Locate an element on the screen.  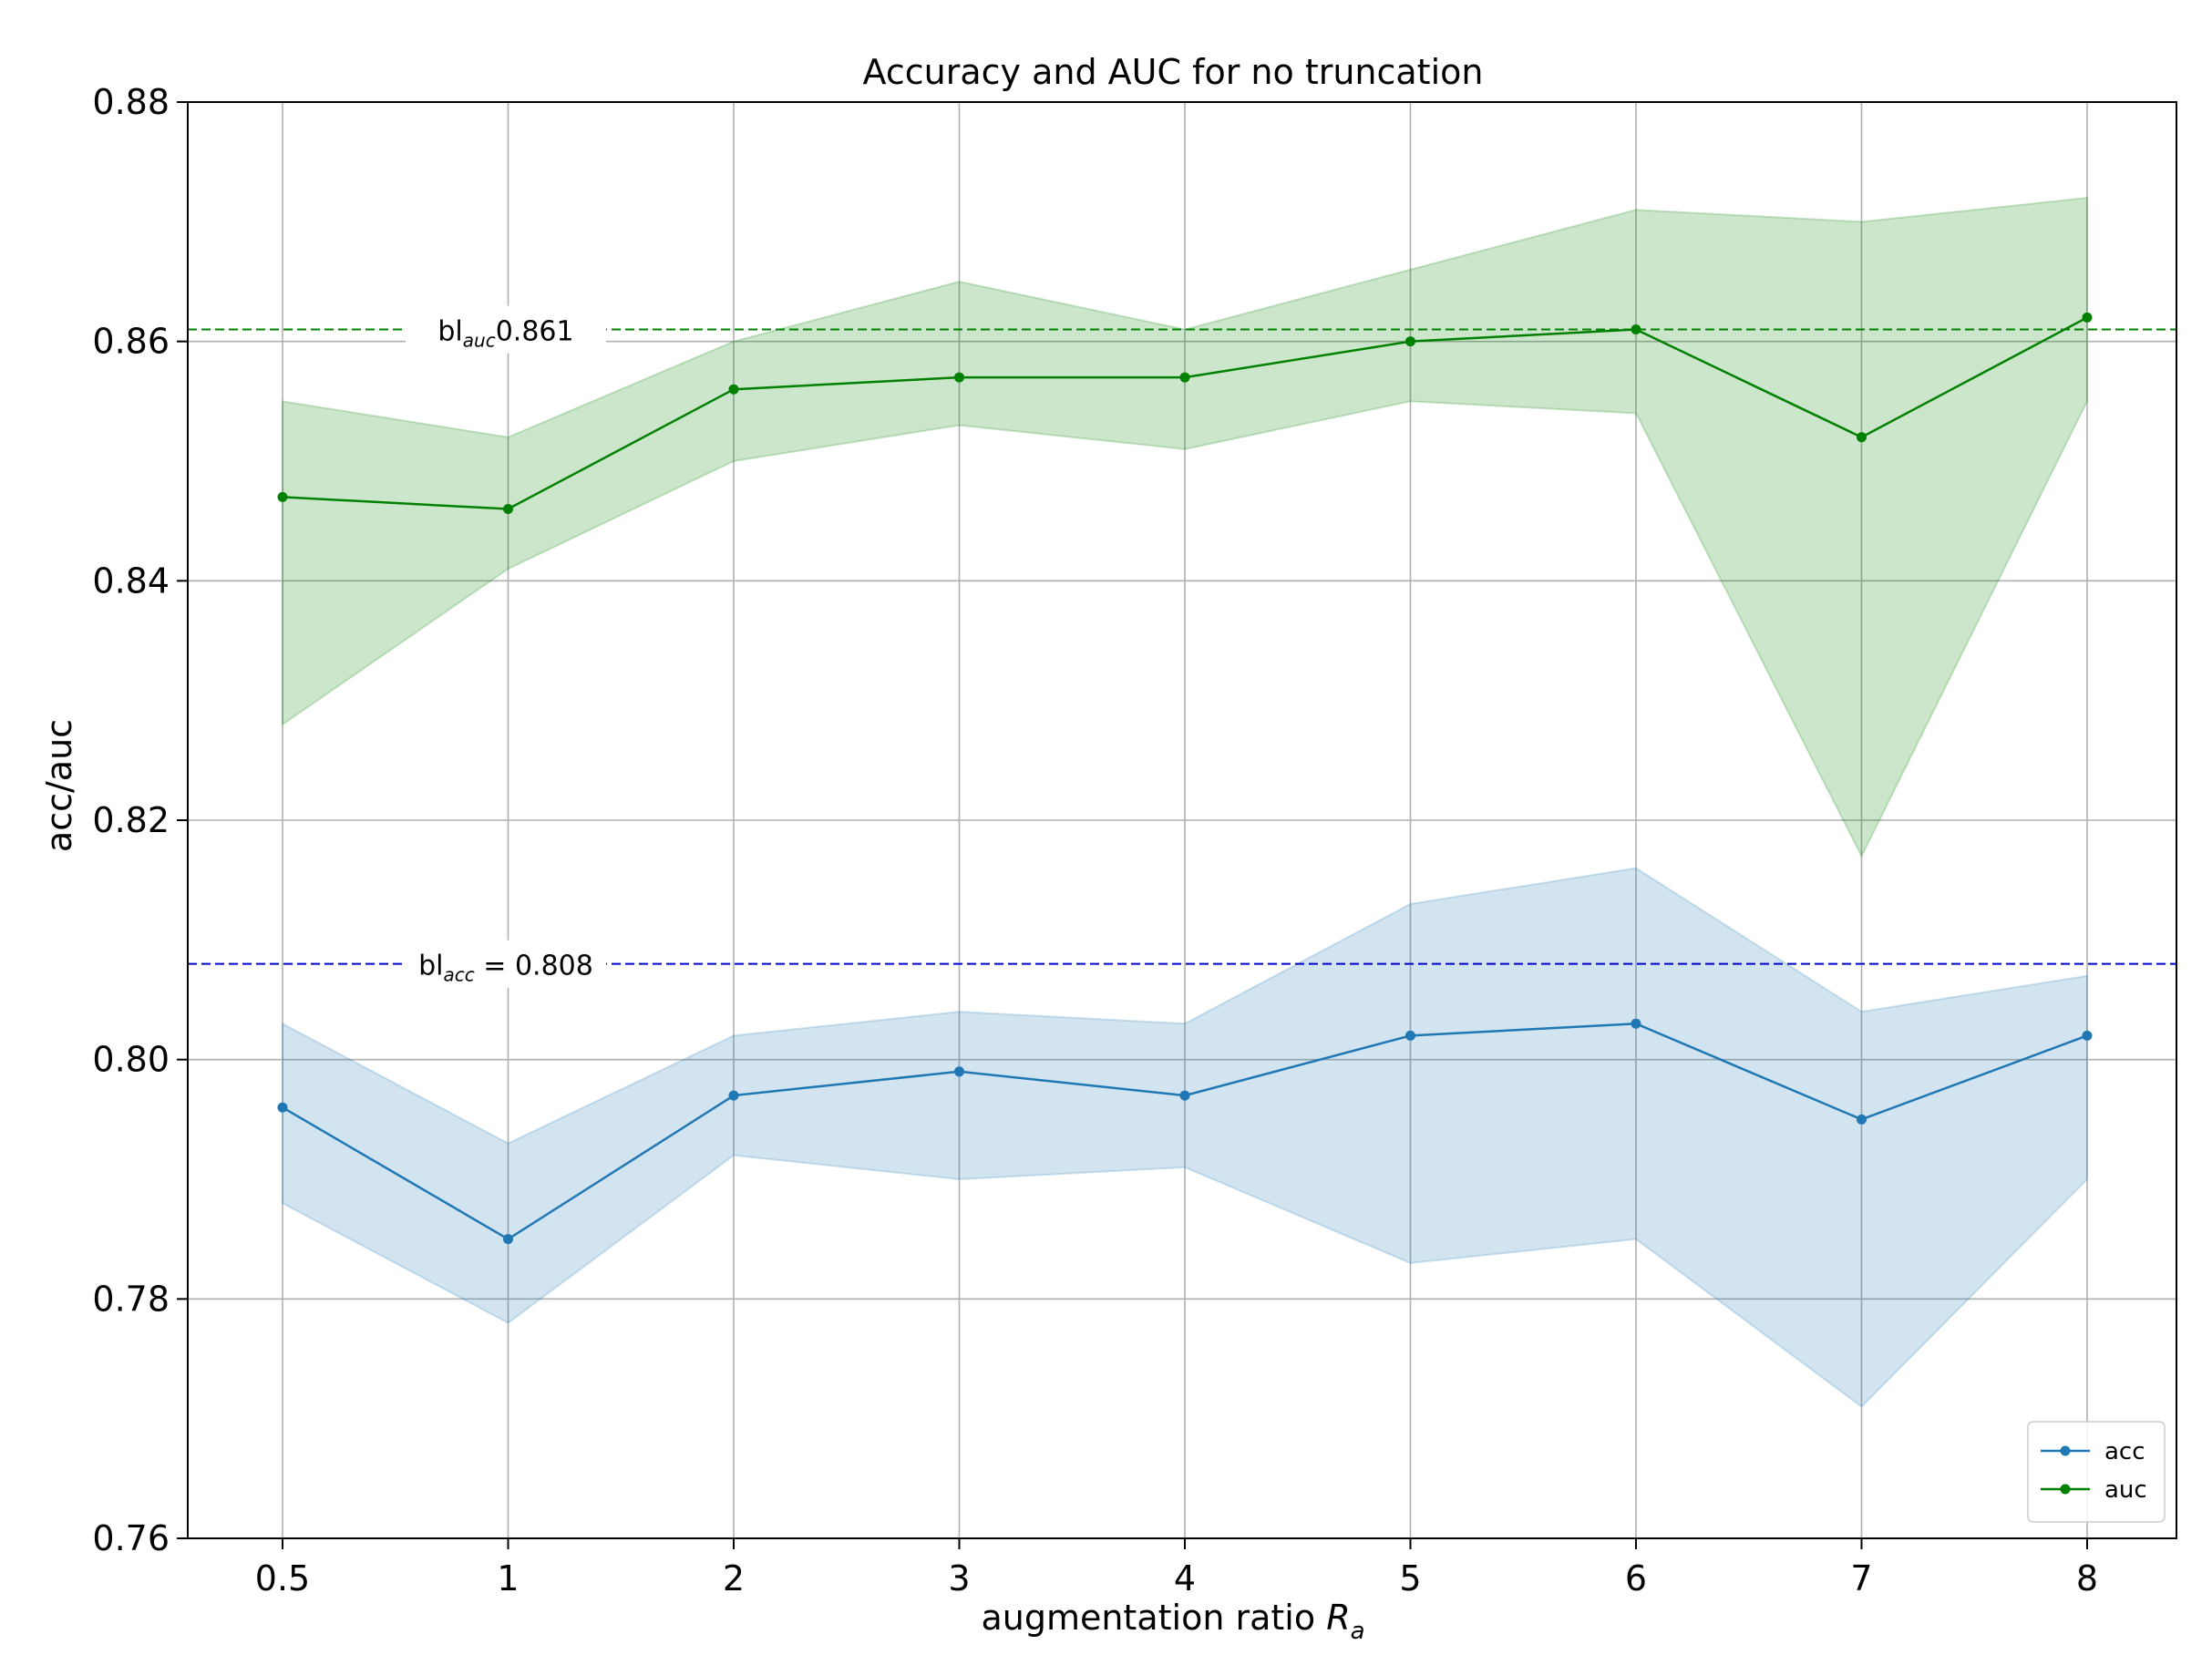
y-tick-label: 0.80 is located at coordinates (131, 1060).